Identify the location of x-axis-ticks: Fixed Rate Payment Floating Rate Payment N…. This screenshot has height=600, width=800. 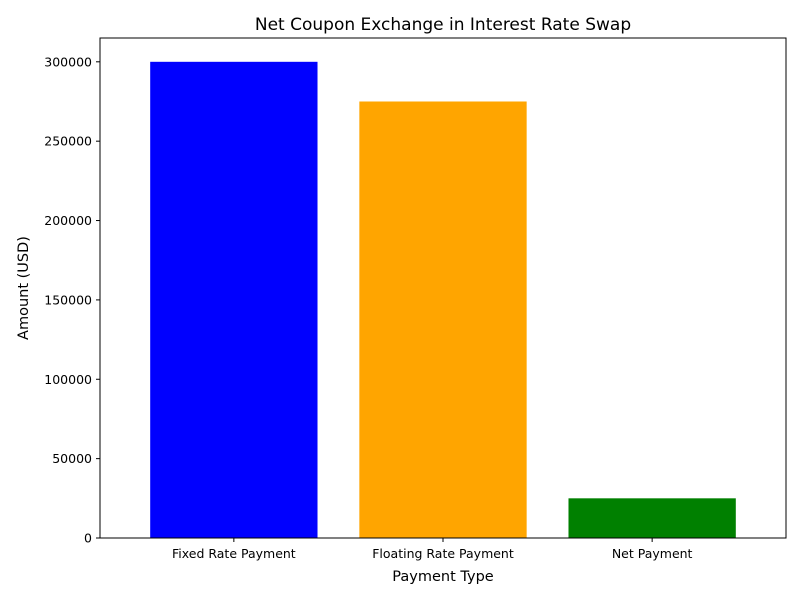
(432, 549).